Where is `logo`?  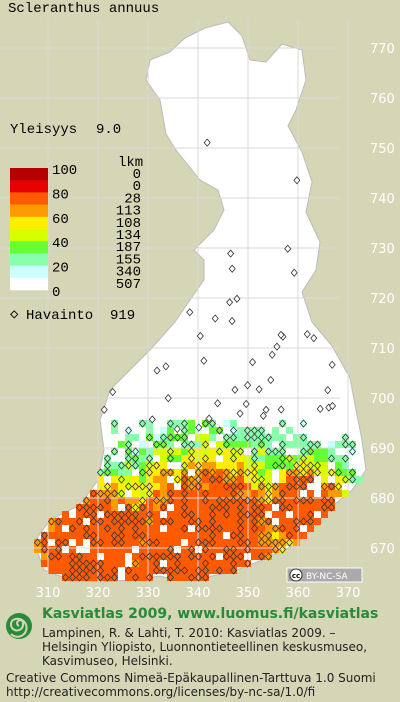 logo is located at coordinates (19, 626).